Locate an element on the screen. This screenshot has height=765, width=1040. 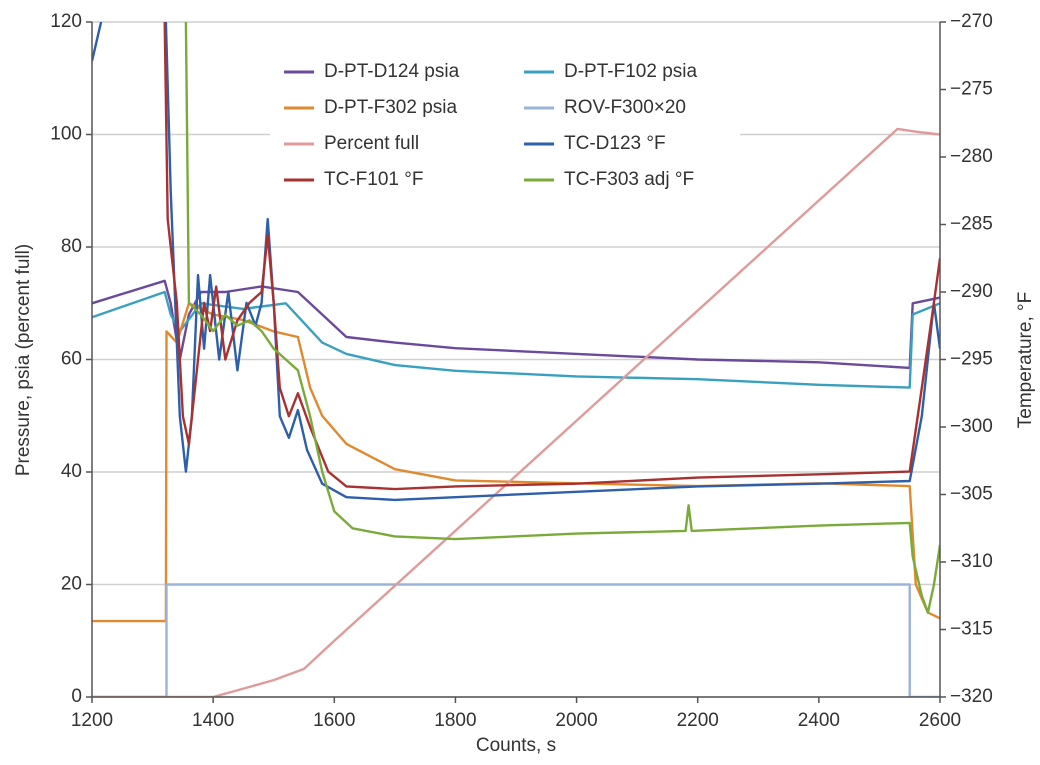
legend-label: D-PT-F102 psia is located at coordinates (630, 71).